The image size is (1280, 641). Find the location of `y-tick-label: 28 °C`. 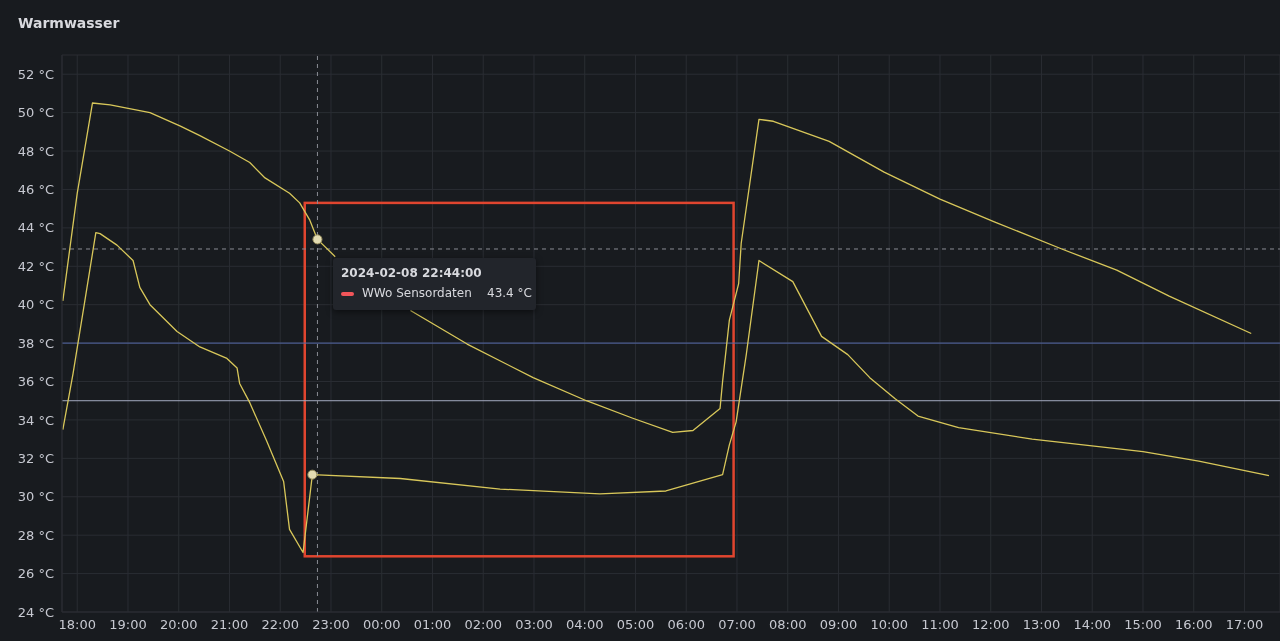

y-tick-label: 28 °C is located at coordinates (35, 535).